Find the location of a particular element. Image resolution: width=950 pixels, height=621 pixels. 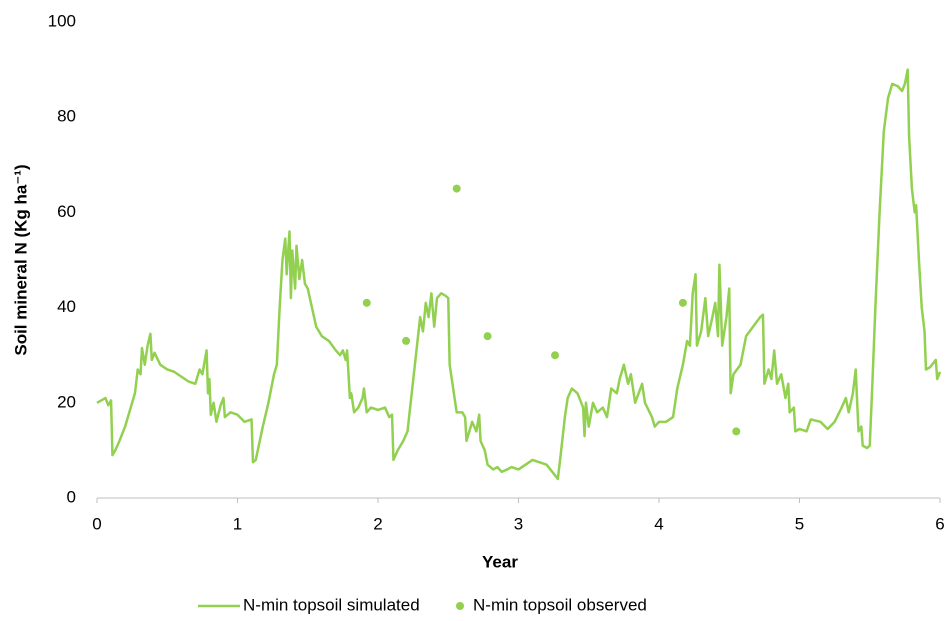

y-axis-title: Soil mineral N (Kg ha⁻¹) is located at coordinates (20, 259).